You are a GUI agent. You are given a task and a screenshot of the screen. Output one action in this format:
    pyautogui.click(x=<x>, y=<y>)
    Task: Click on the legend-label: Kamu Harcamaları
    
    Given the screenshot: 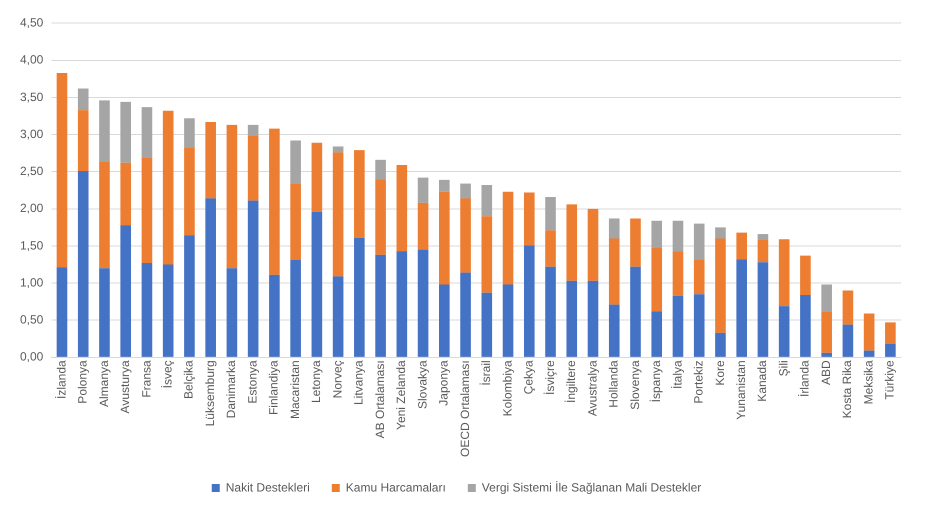 What is the action you would take?
    pyautogui.click(x=396, y=487)
    